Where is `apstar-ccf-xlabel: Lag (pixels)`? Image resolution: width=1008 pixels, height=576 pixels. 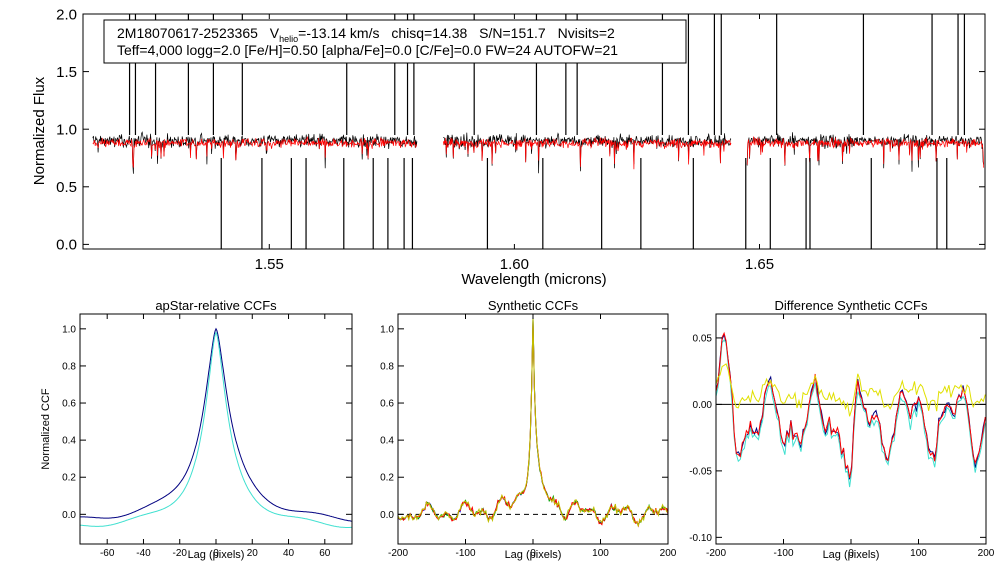
apstar-ccf-xlabel: Lag (pixels) is located at coordinates (216, 555).